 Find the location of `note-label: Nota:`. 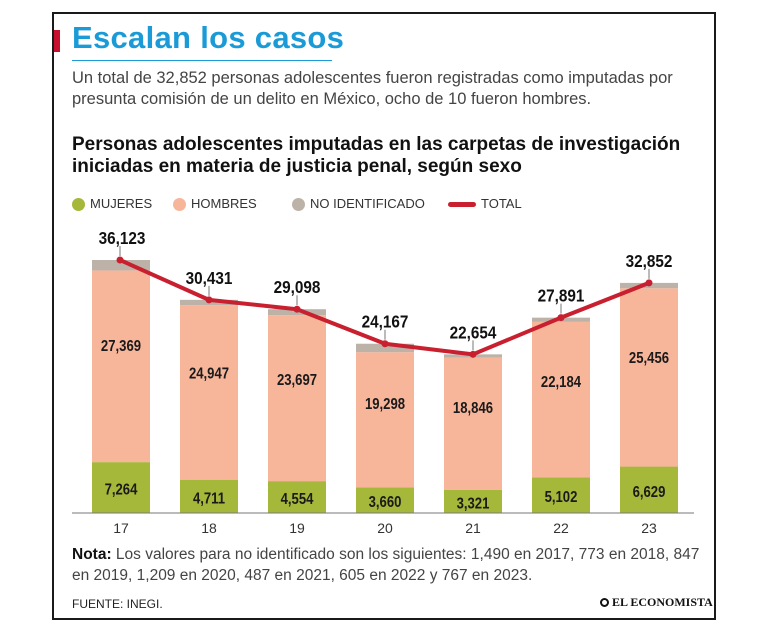

note-label: Nota: is located at coordinates (92, 554).